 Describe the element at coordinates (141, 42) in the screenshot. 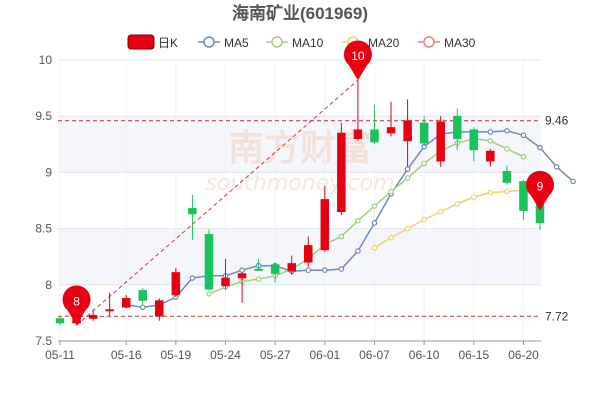

I see `legend-swatch` at that location.